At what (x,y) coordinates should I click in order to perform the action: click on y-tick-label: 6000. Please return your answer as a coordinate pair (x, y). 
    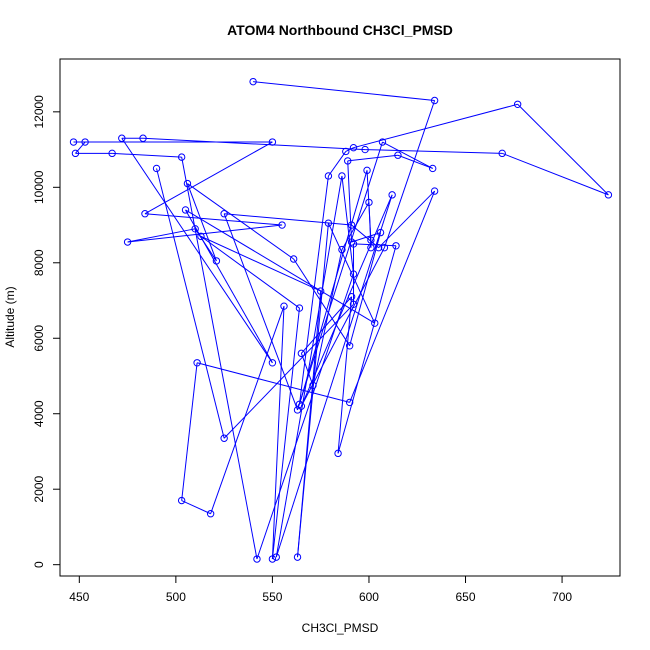
    Looking at the image, I should click on (39, 338).